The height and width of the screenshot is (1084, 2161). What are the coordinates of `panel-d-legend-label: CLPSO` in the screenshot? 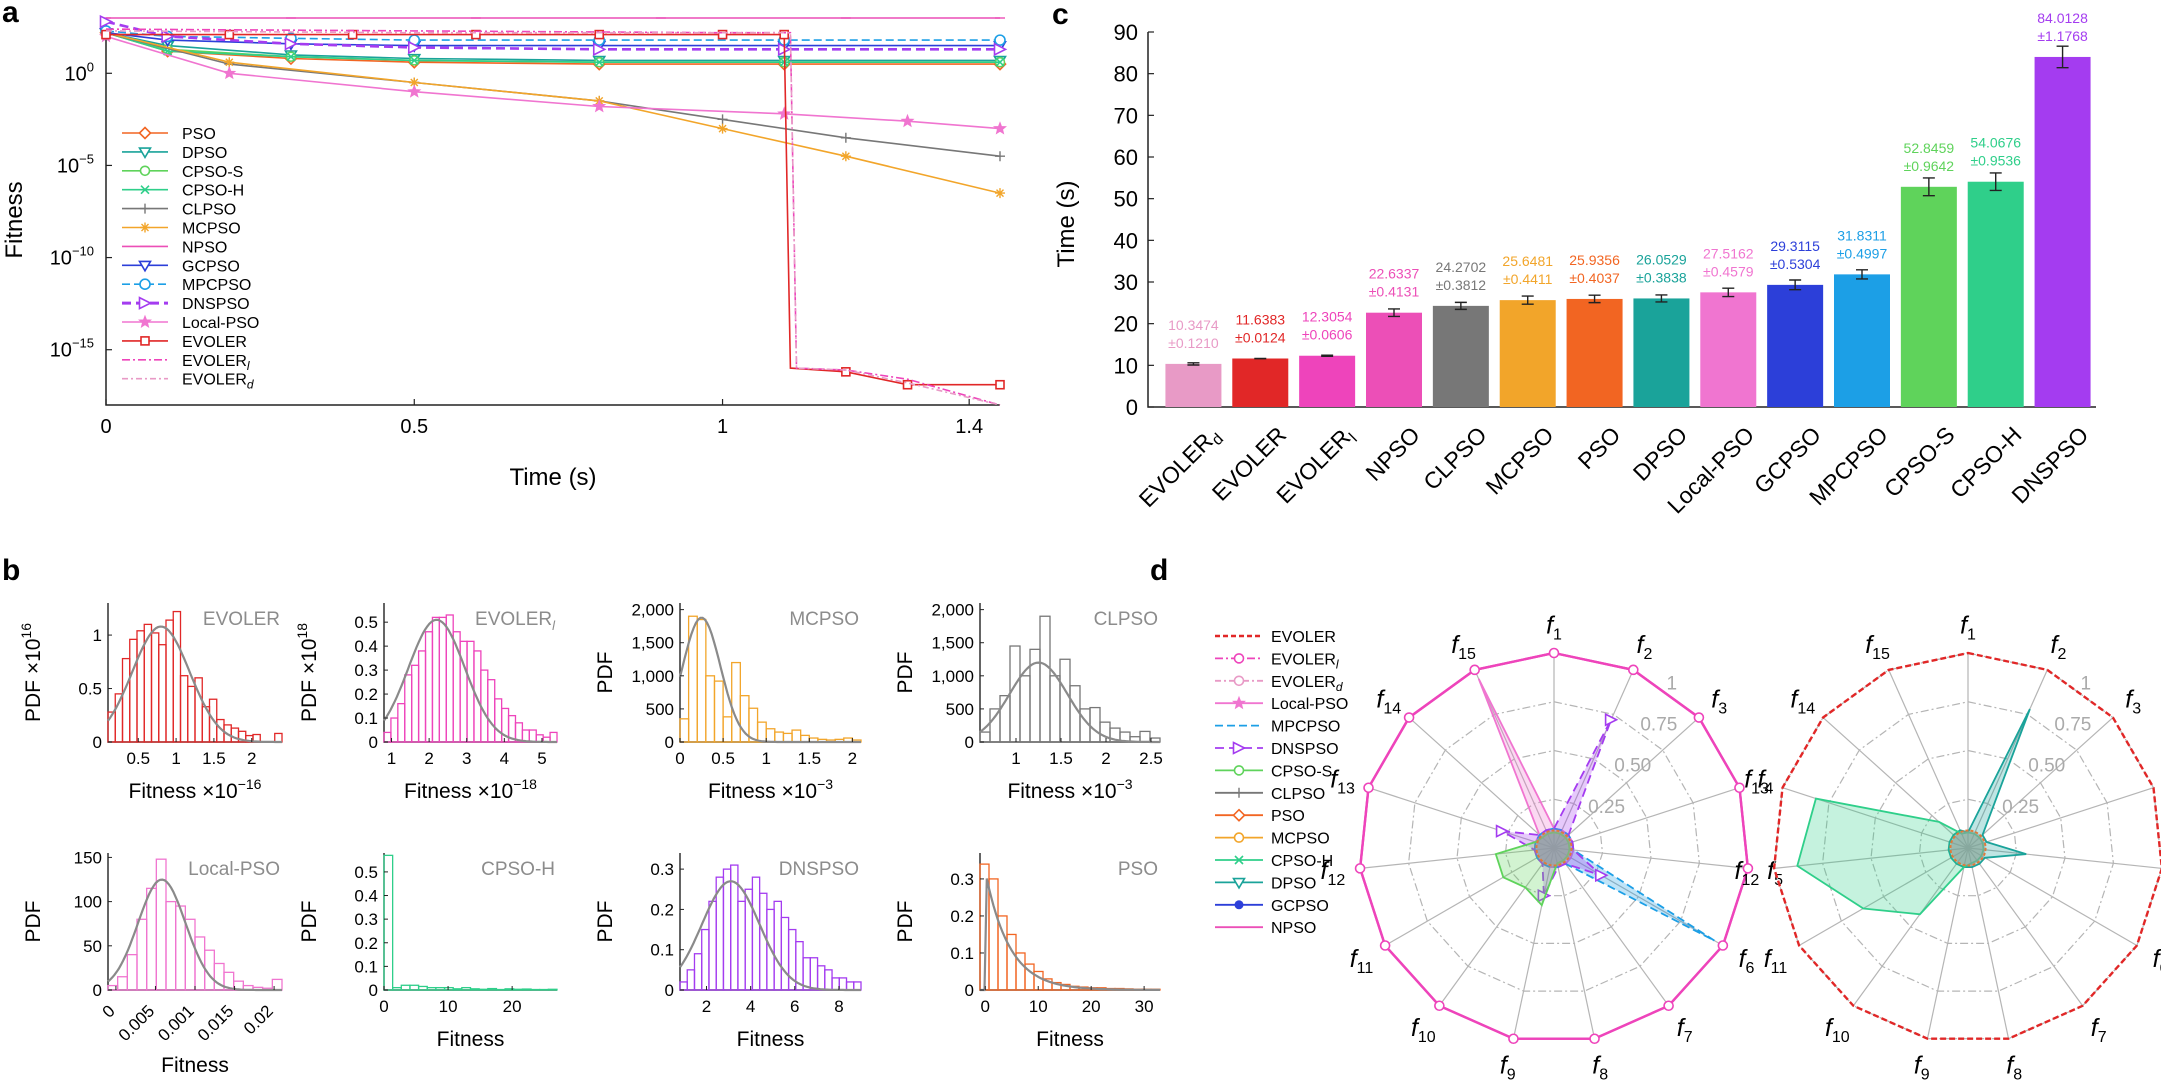 It's located at (1298, 794).